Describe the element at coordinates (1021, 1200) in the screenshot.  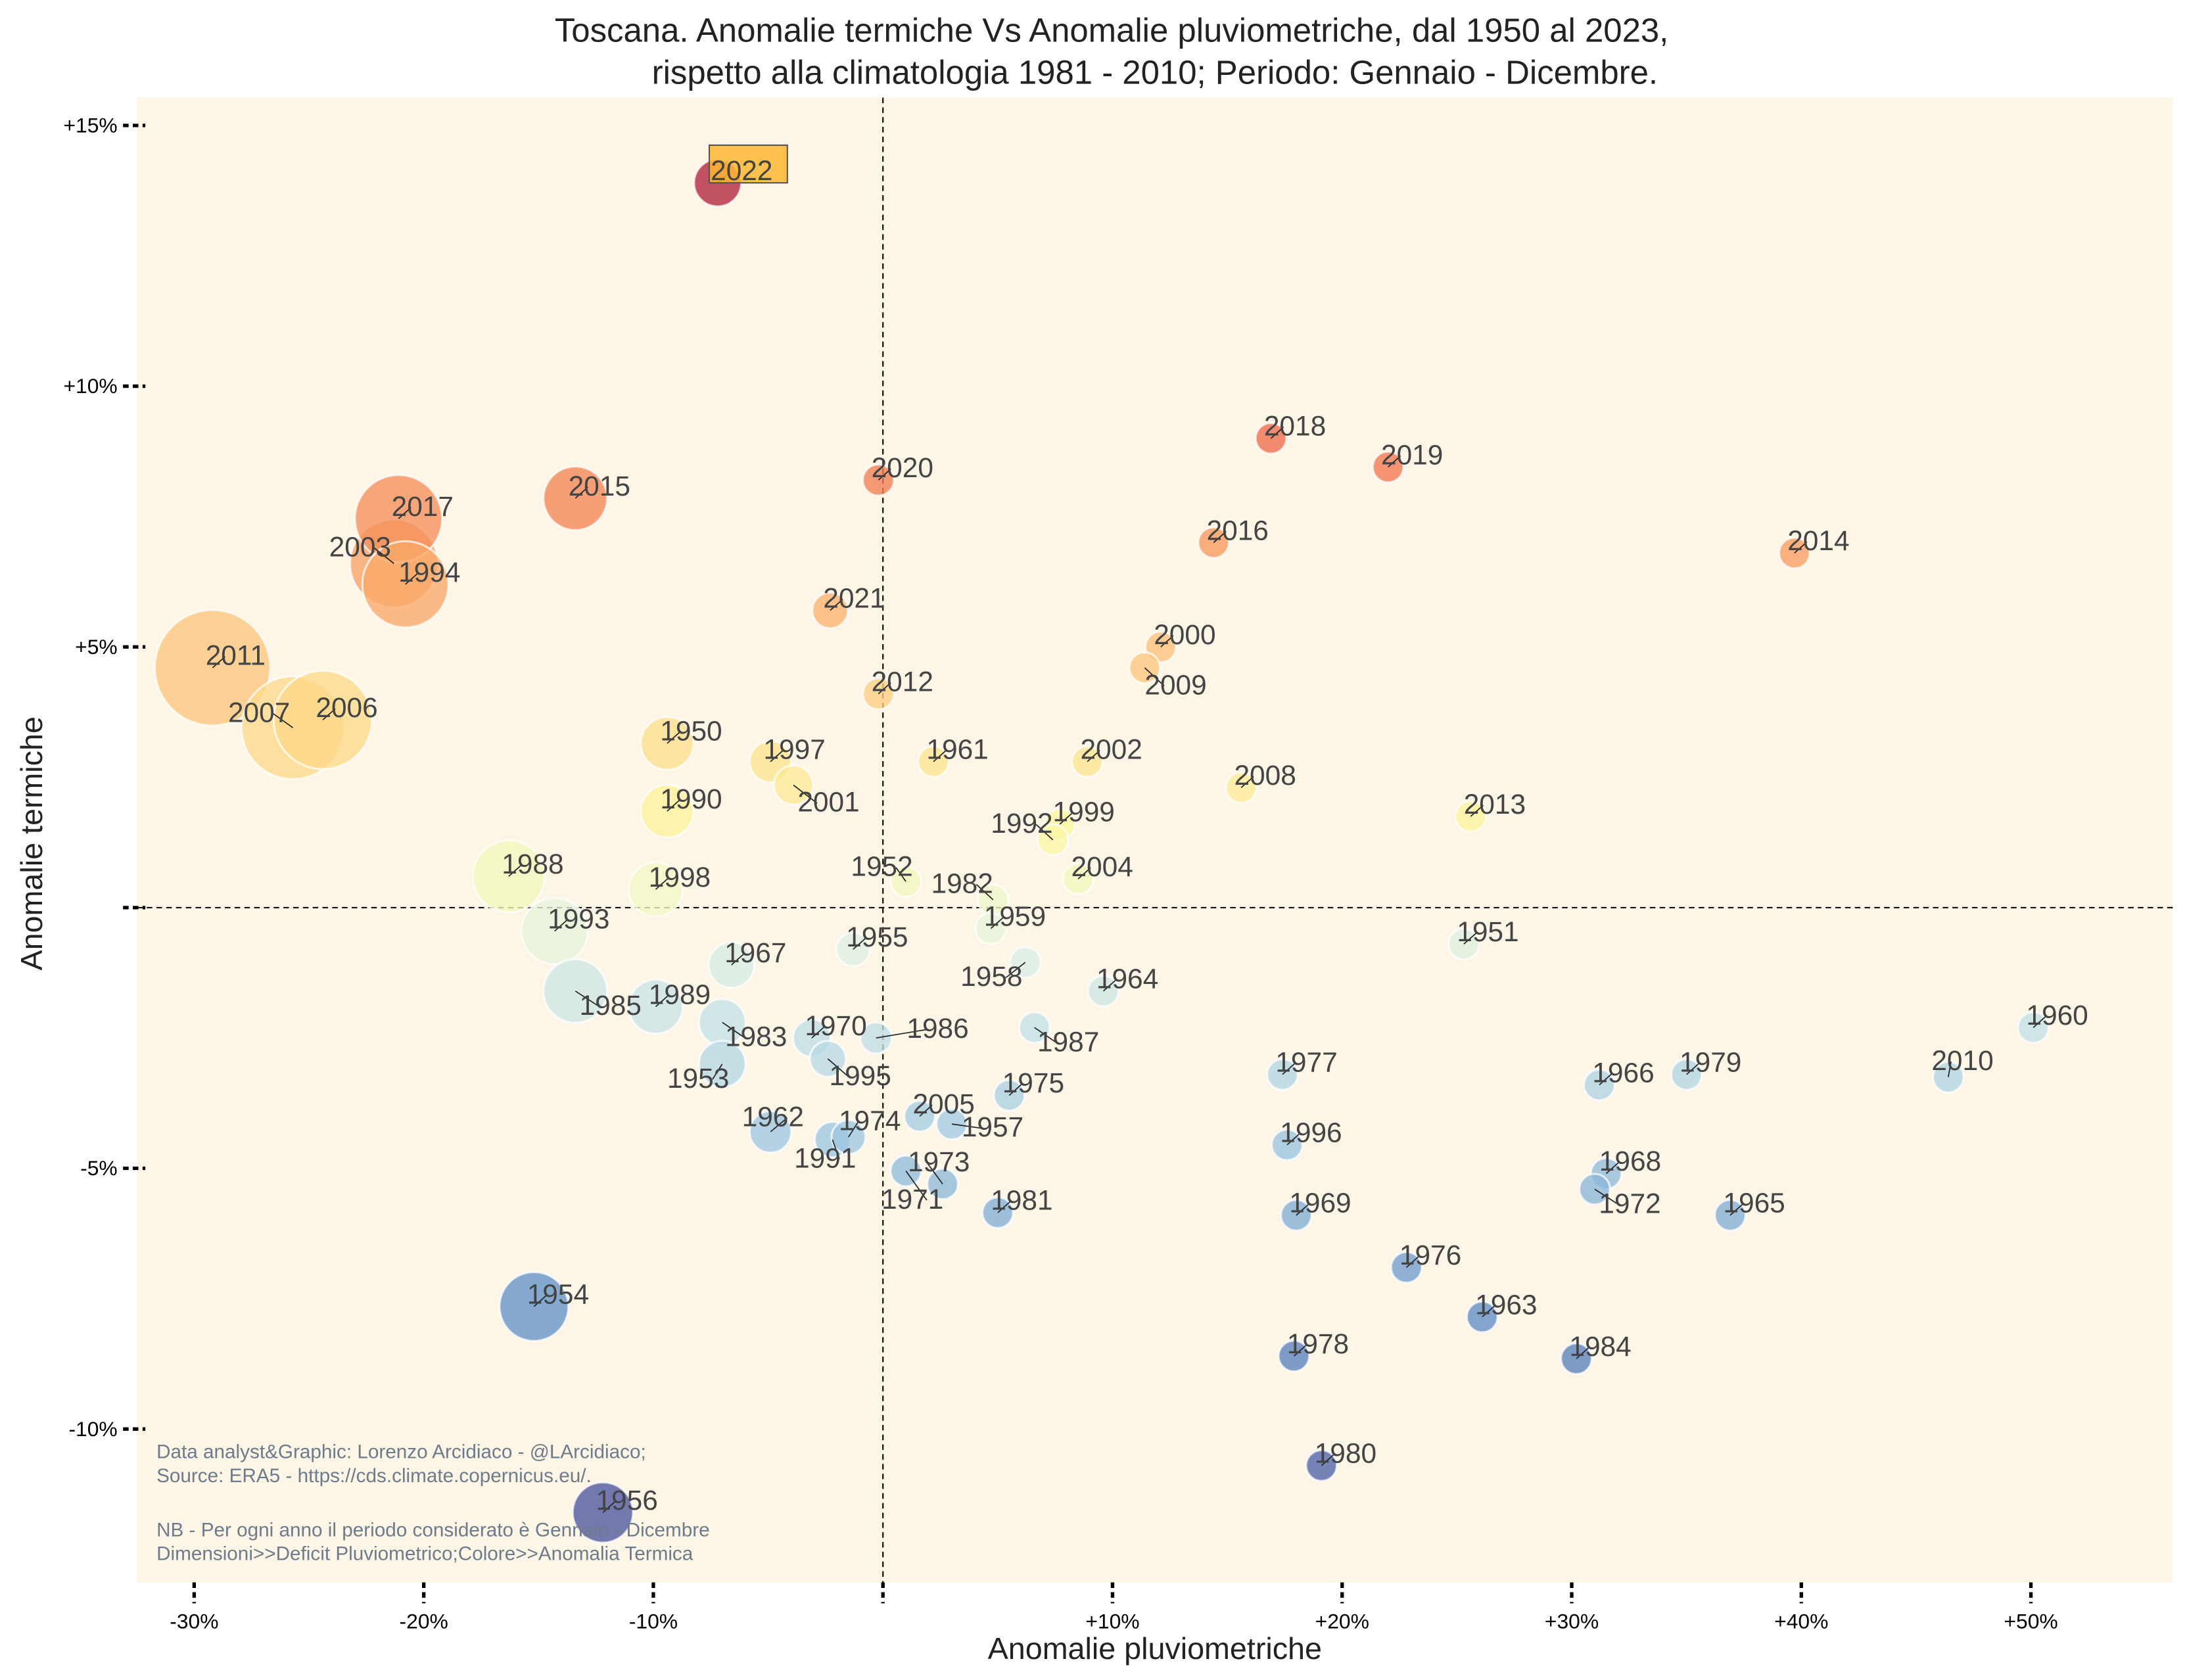
I see `point-label: 1981` at that location.